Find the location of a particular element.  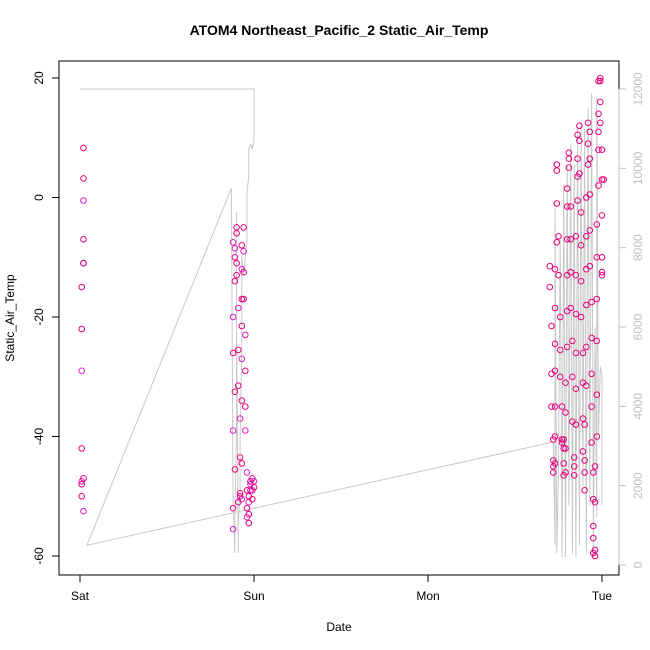

y-tick-label: 0 is located at coordinates (39, 197).